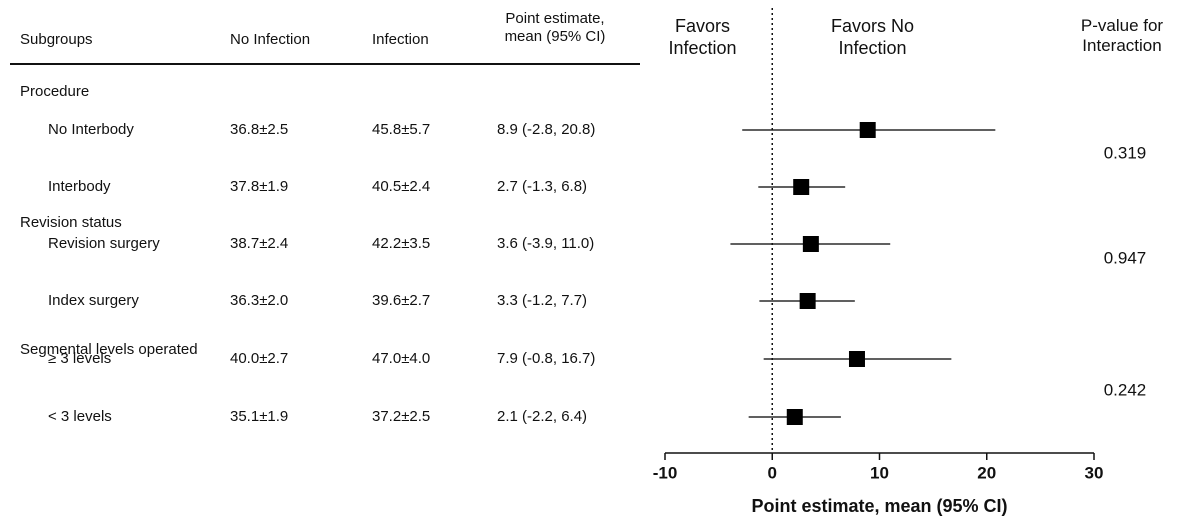 This screenshot has height=523, width=1184. Describe the element at coordinates (401, 186) in the screenshot. I see `infection-value: 40.5±2.4` at that location.